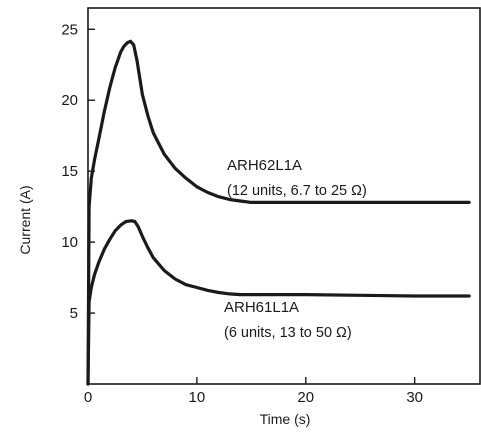  Describe the element at coordinates (297, 191) in the screenshot. I see `series-description-label: (12 units, 6.7 to 25 Ω)` at that location.